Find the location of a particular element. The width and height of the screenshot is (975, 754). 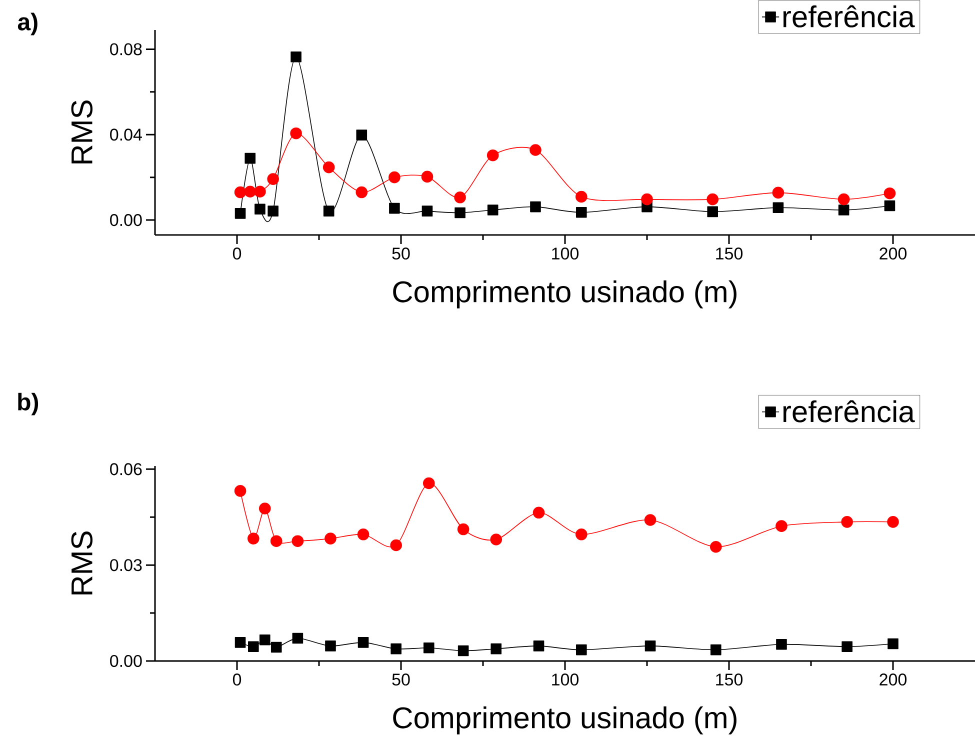

y-tick-label: 0.03 is located at coordinates (126, 565).